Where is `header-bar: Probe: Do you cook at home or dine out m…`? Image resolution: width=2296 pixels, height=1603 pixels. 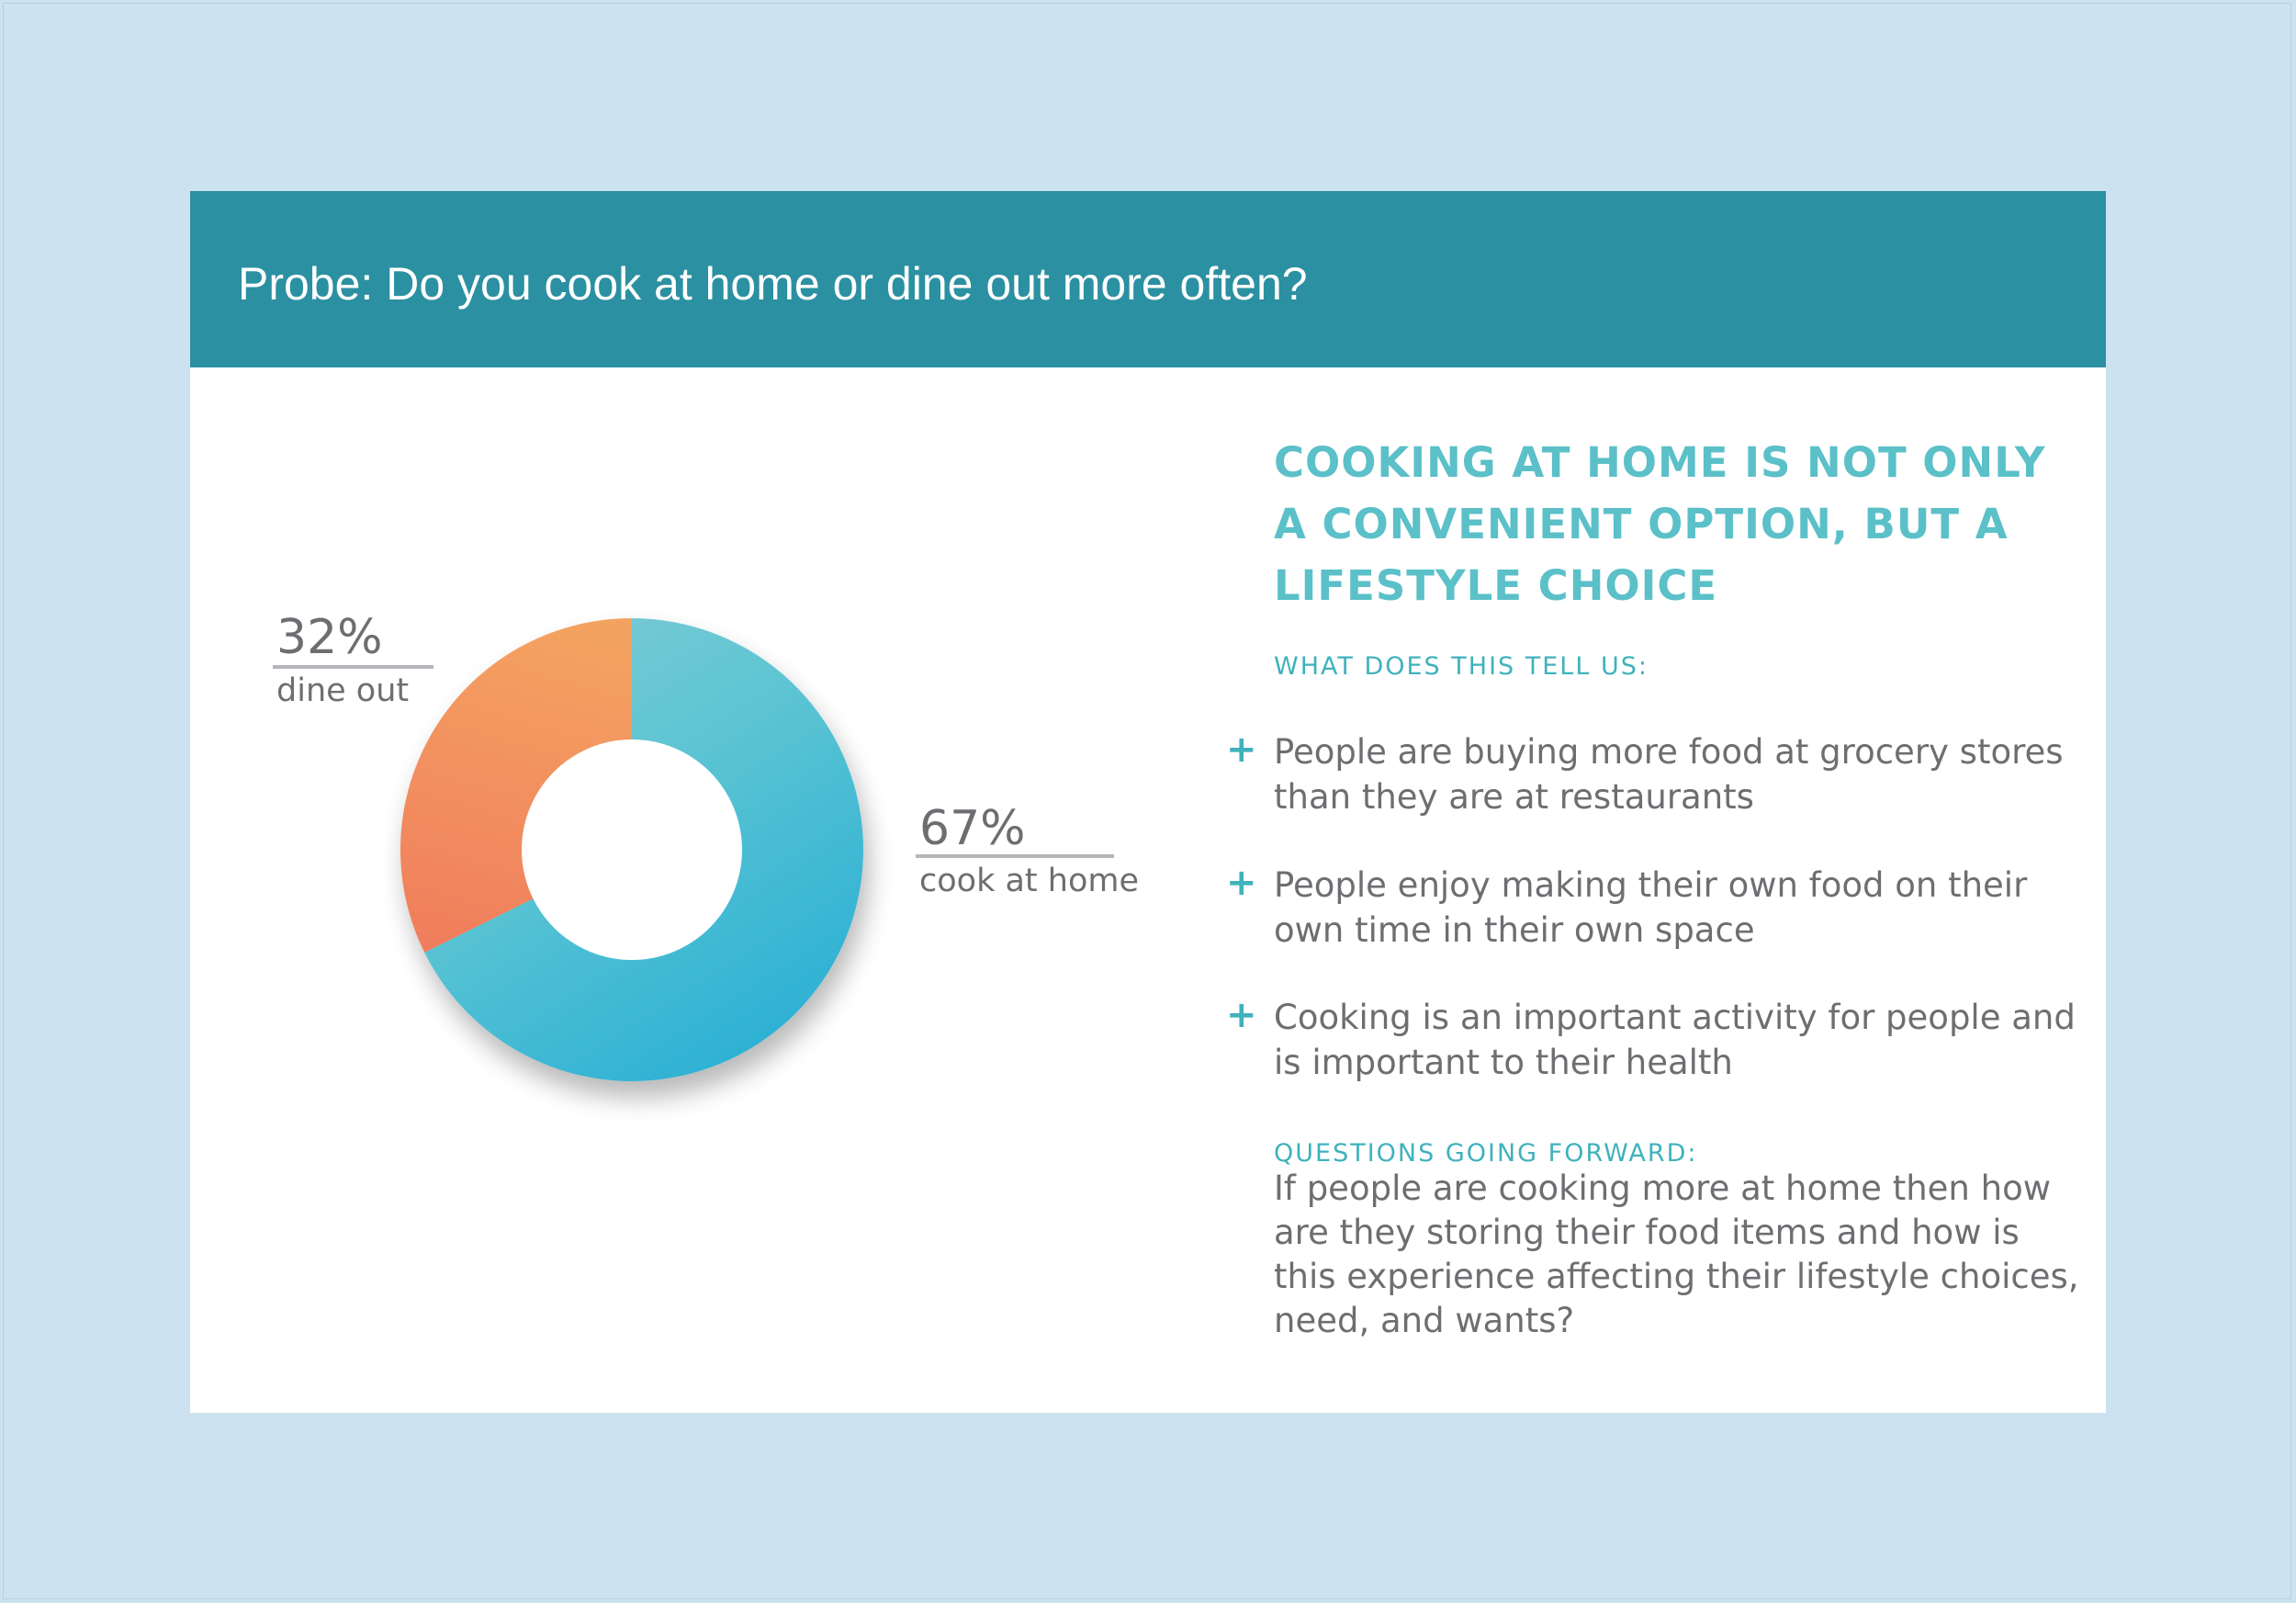
header-bar: Probe: Do you cook at home or dine out m… is located at coordinates (1148, 279).